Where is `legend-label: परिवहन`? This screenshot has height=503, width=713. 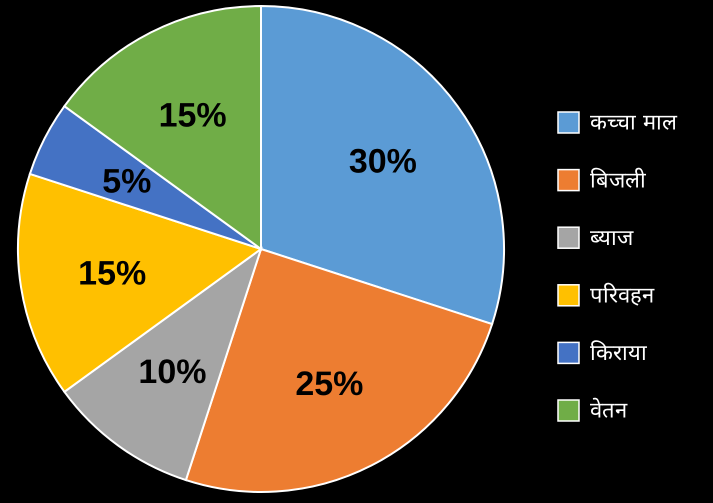
legend-label: परिवहन is located at coordinates (622, 295).